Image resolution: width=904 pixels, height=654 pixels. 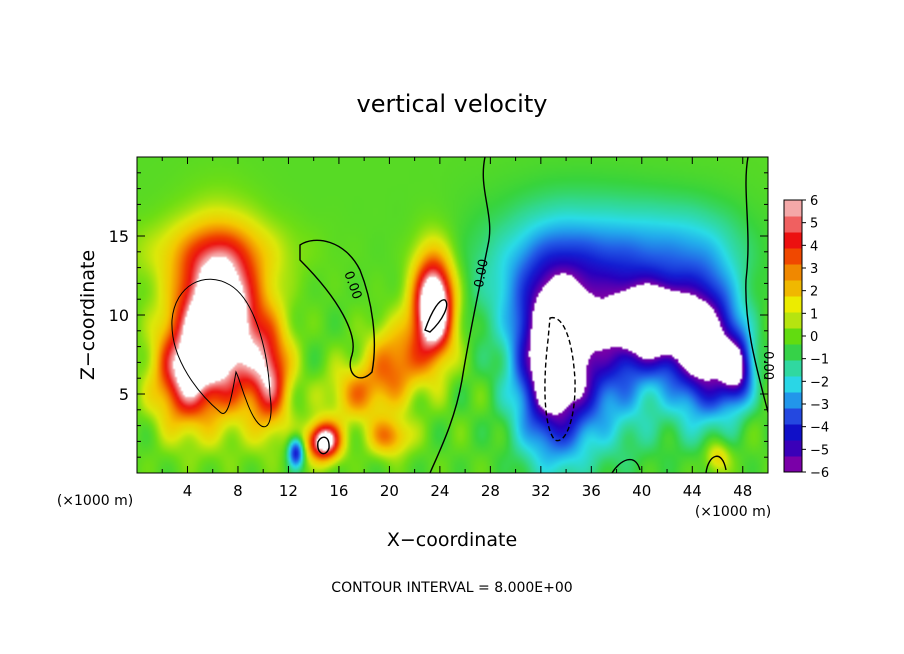 I want to click on y-axis-label: Z−coordinate, so click(x=88, y=315).